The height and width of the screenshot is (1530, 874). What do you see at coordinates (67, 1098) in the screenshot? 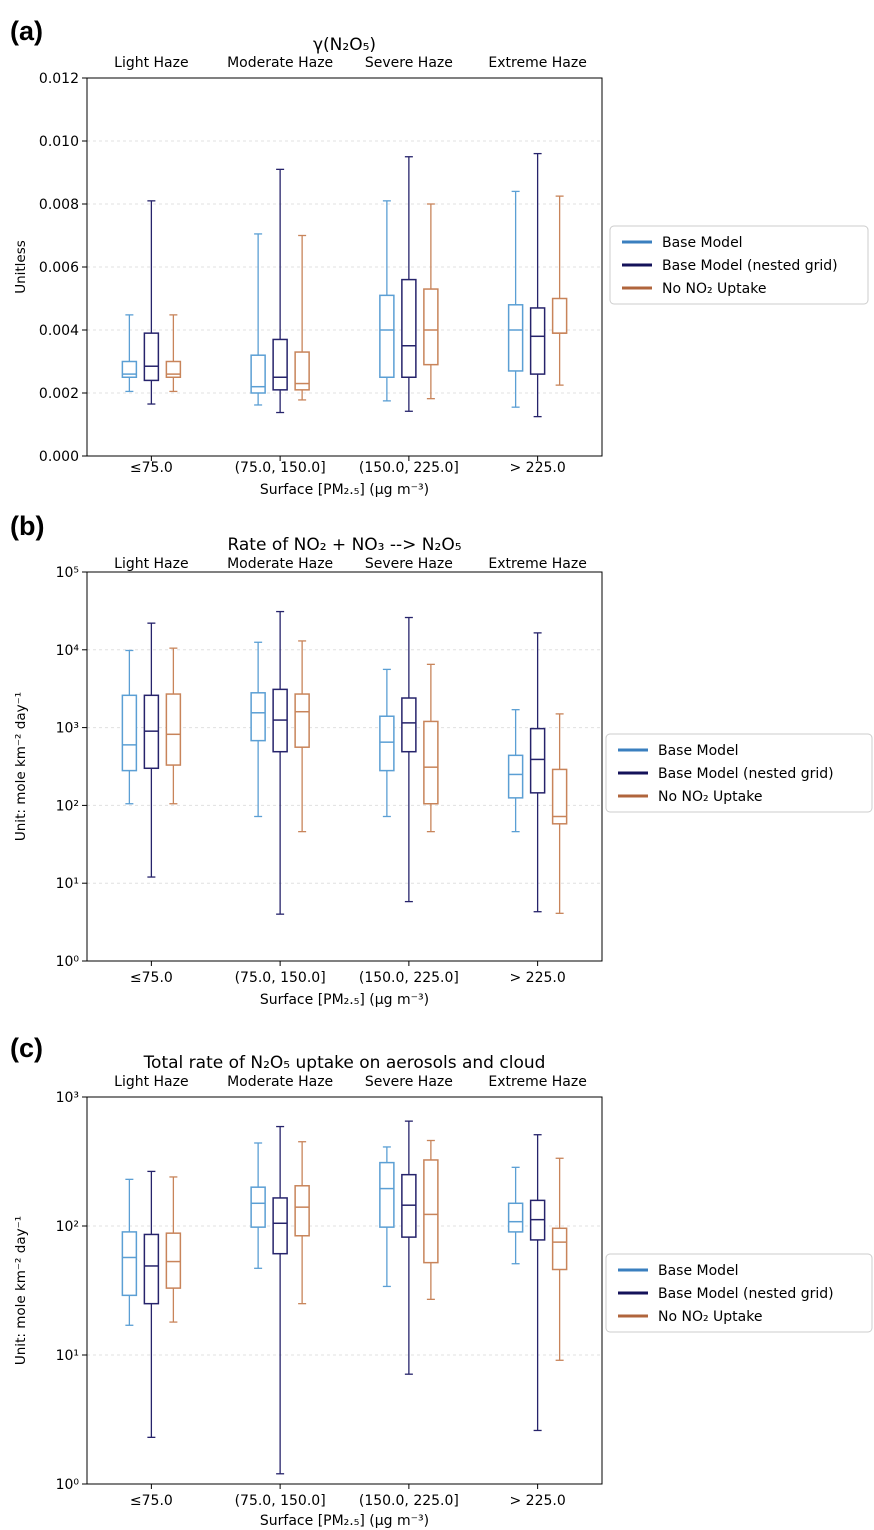
I see `y-tick-label: 10³` at bounding box center [67, 1098].